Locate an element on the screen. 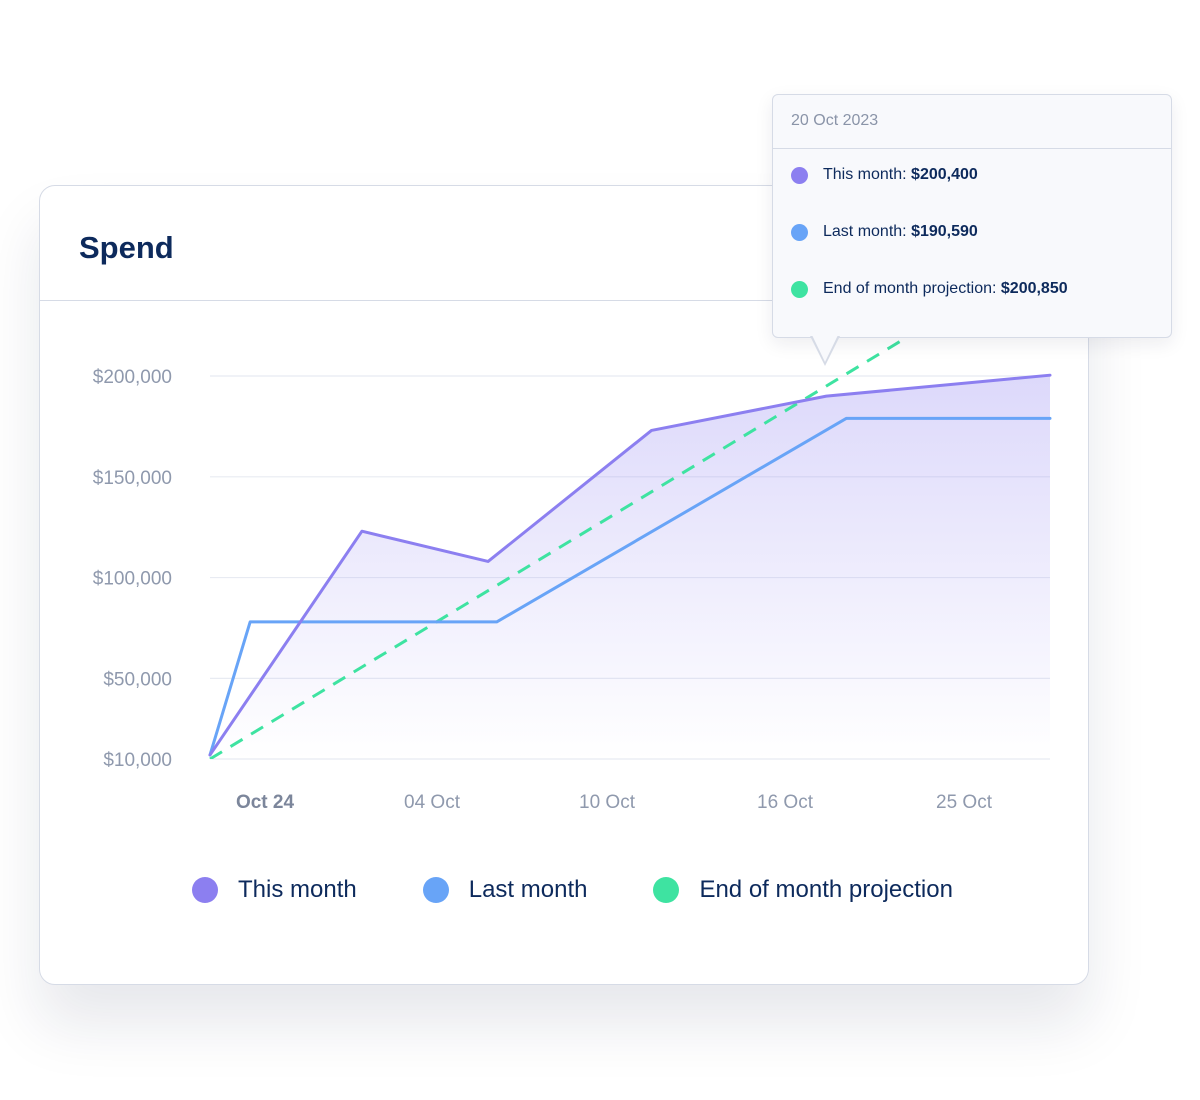  tooltip-dot-last-month is located at coordinates (799, 232).